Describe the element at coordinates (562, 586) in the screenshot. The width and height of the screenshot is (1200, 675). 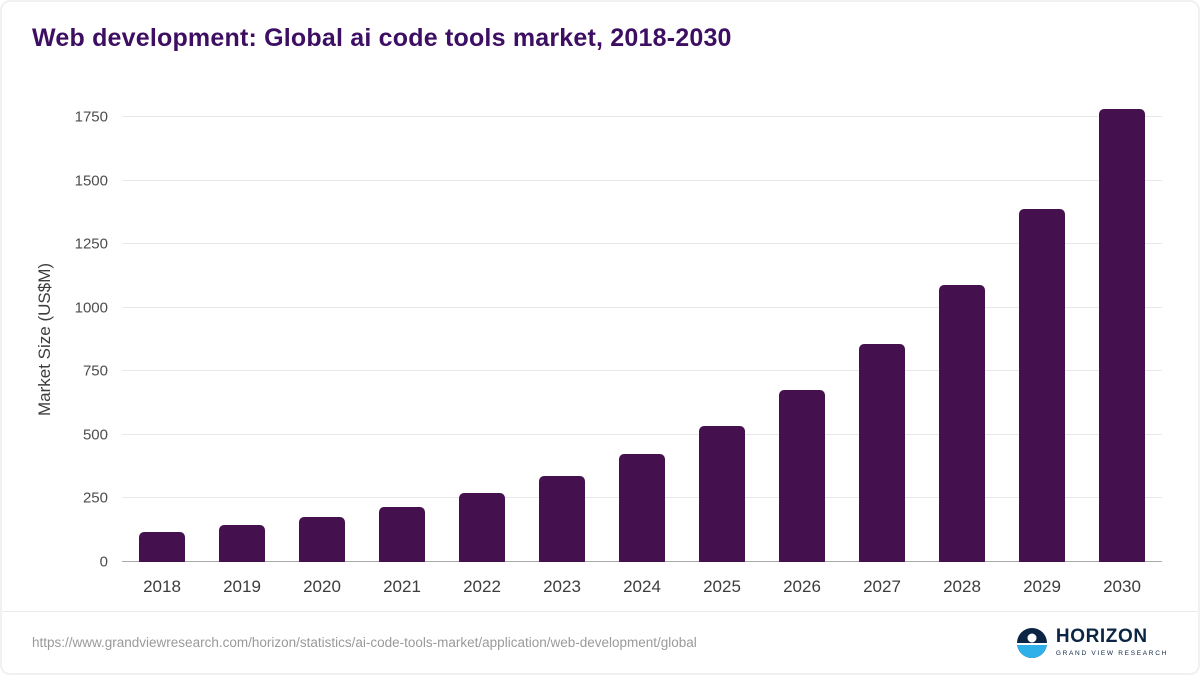
I see `x-tick-label: 2023` at that location.